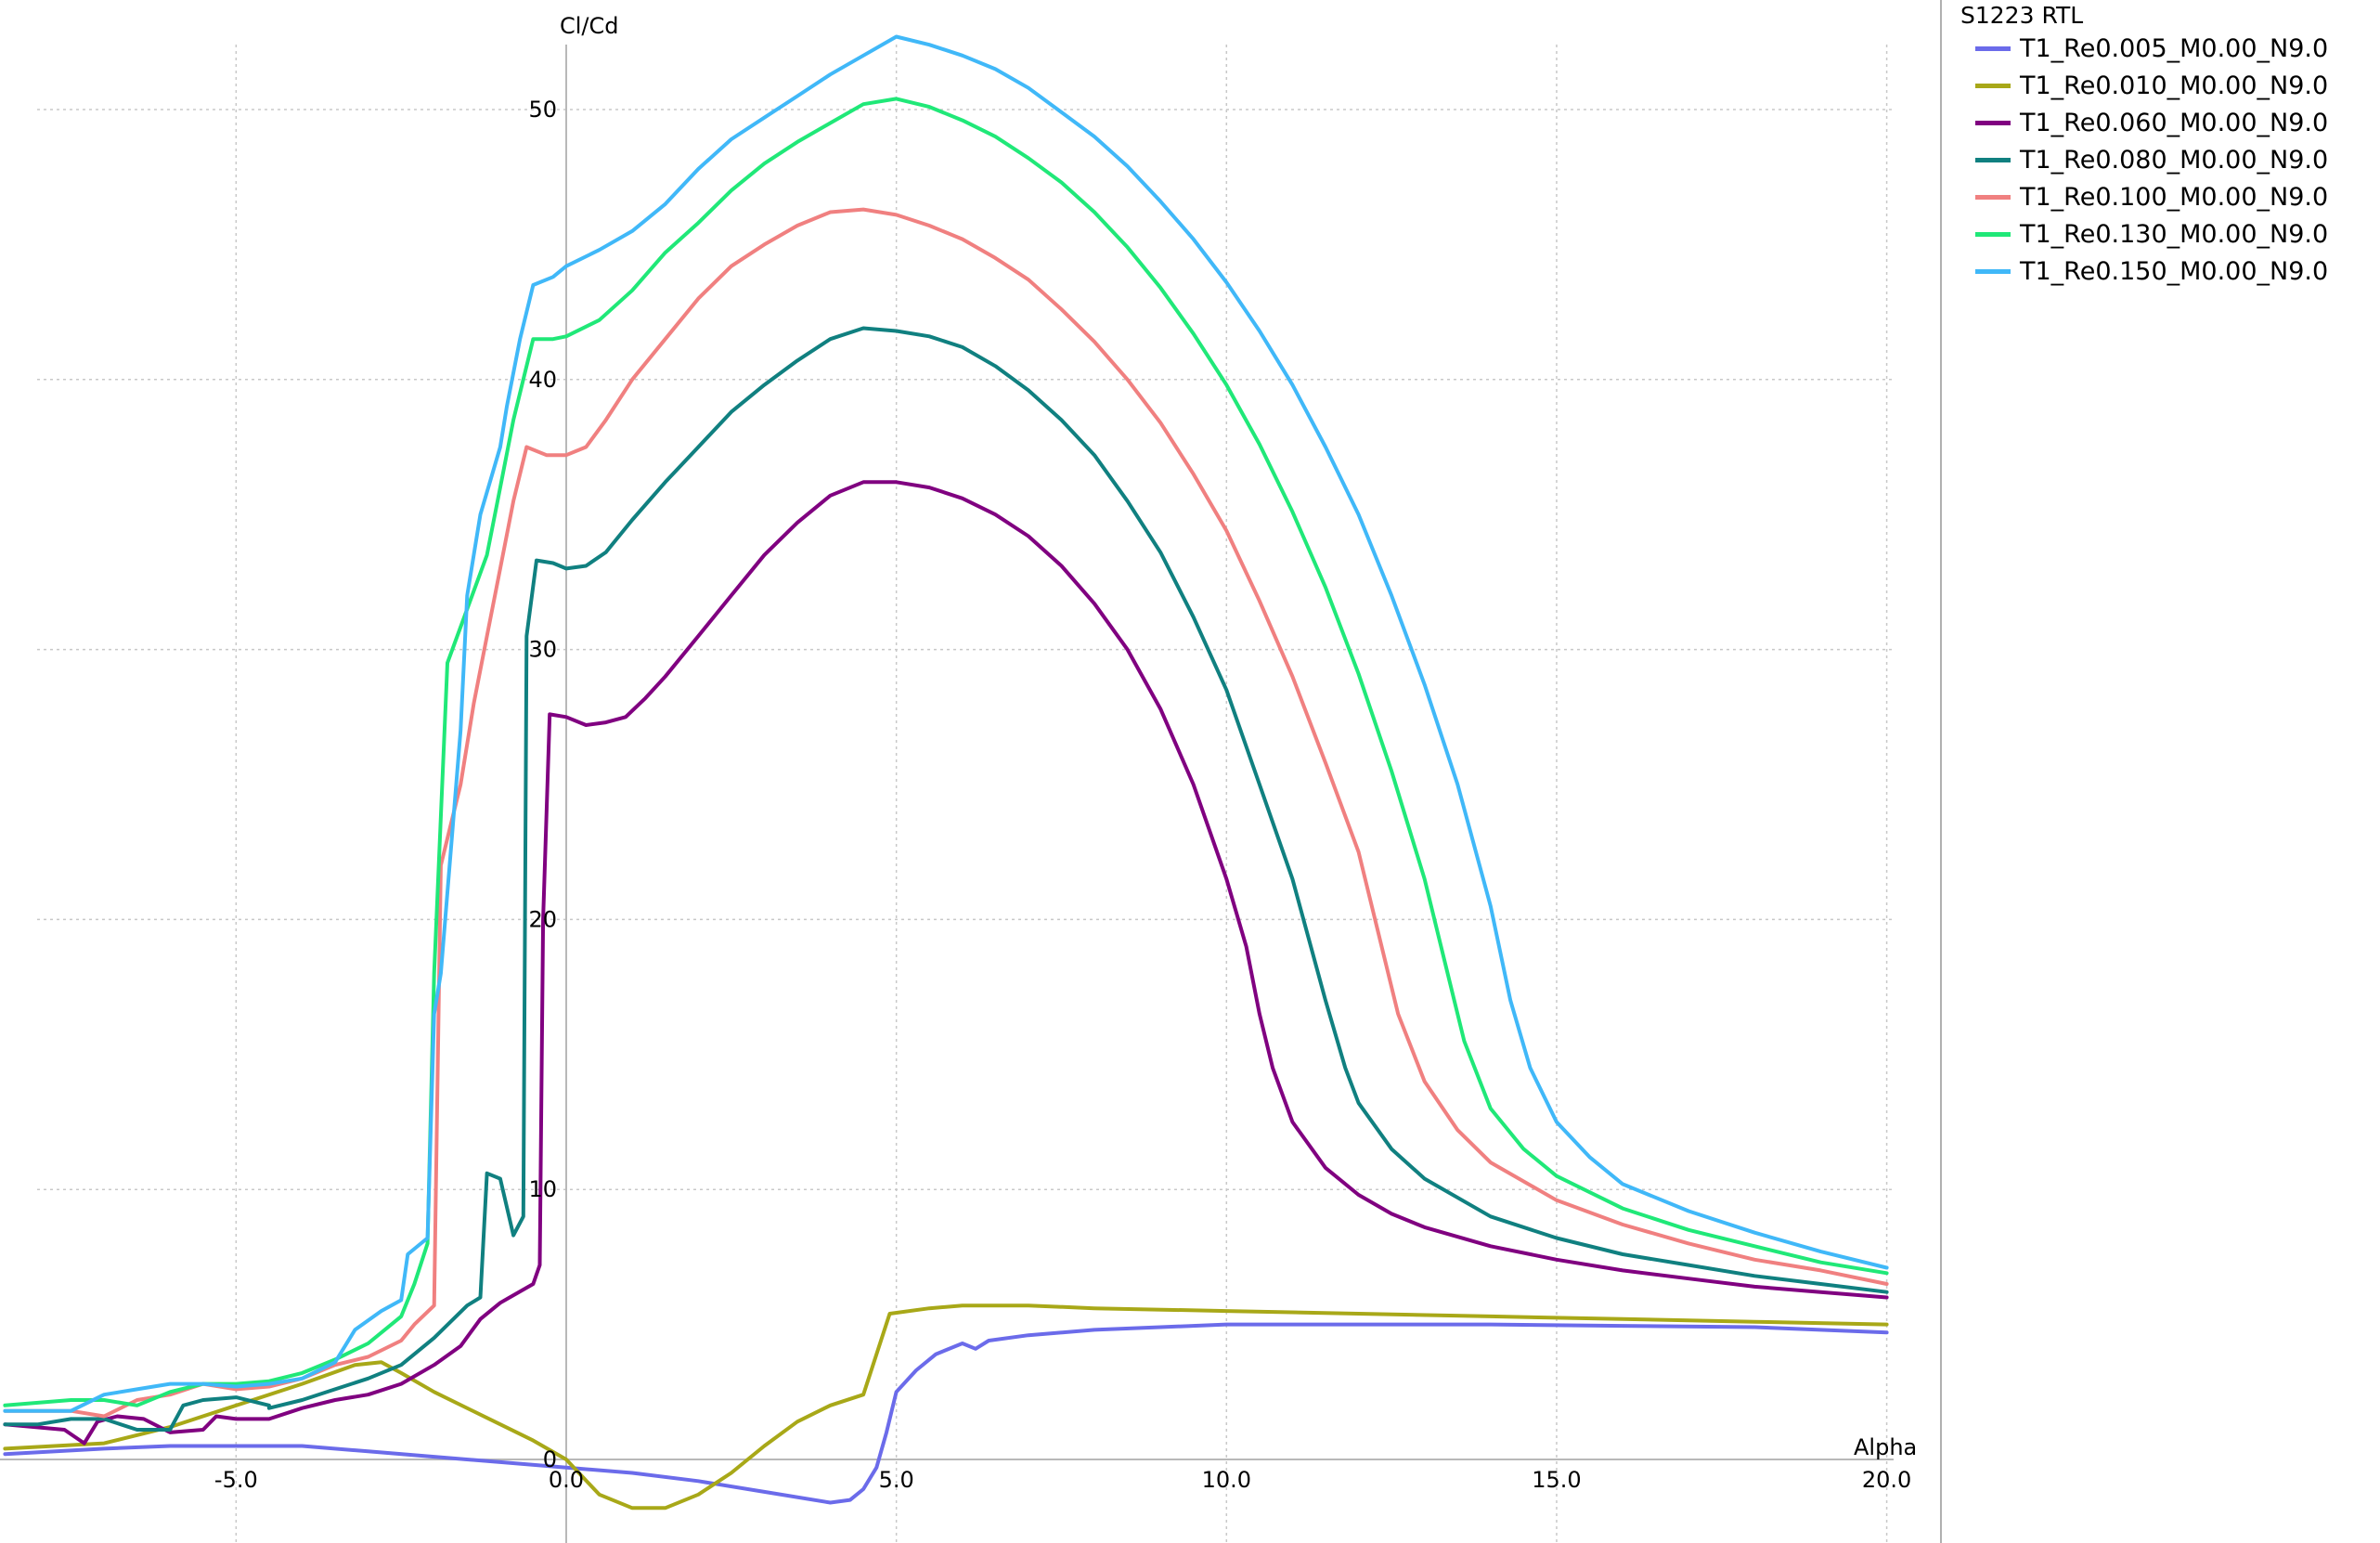  What do you see at coordinates (2174, 86) in the screenshot?
I see `legend-label: T1_Re0.010_M0.00_N9.0` at bounding box center [2174, 86].